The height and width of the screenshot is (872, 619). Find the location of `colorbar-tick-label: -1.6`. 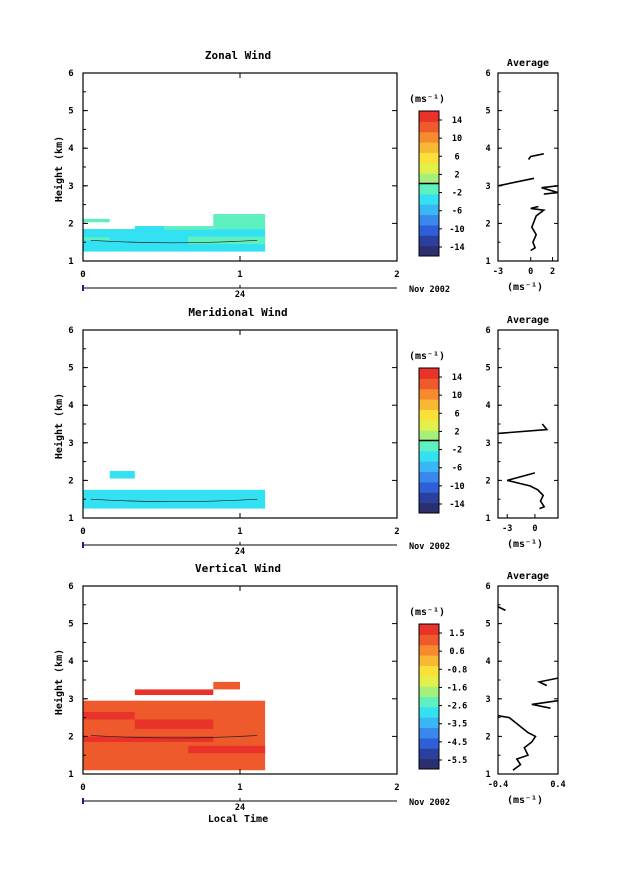

colorbar-tick-label: -1.6 is located at coordinates (457, 688).